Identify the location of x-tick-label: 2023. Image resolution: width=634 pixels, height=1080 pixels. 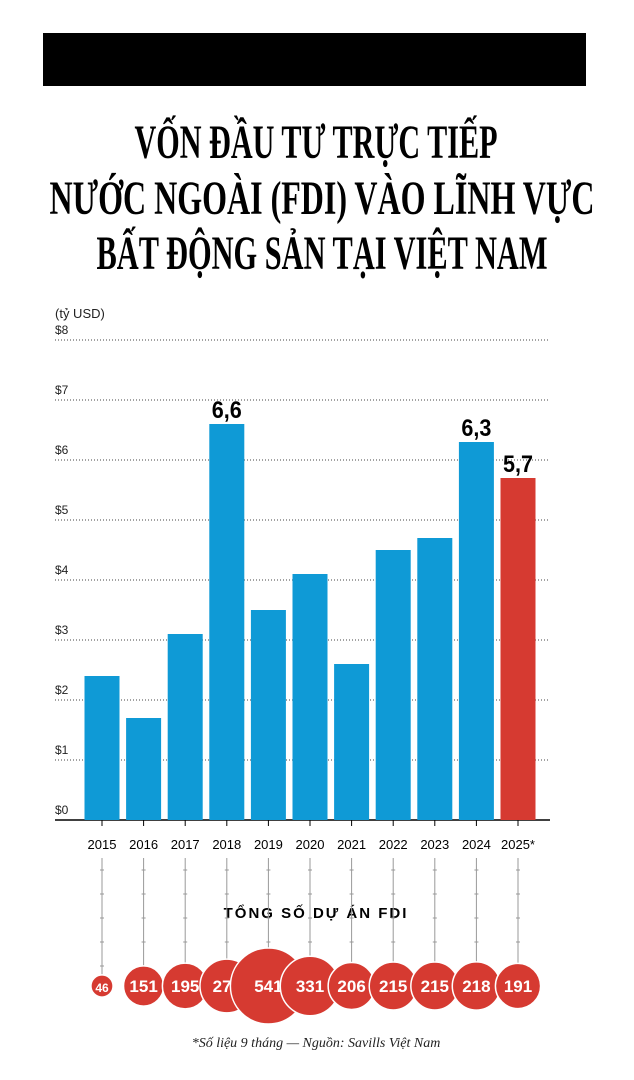
(434, 844).